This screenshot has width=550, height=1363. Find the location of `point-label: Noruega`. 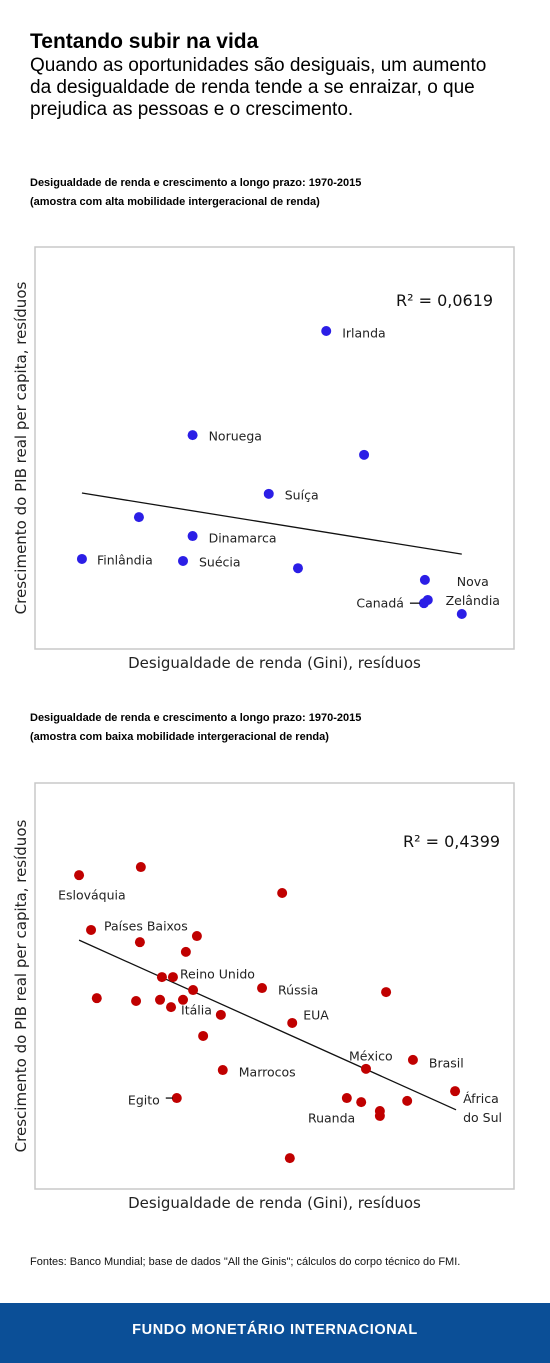

point-label: Noruega is located at coordinates (235, 436).